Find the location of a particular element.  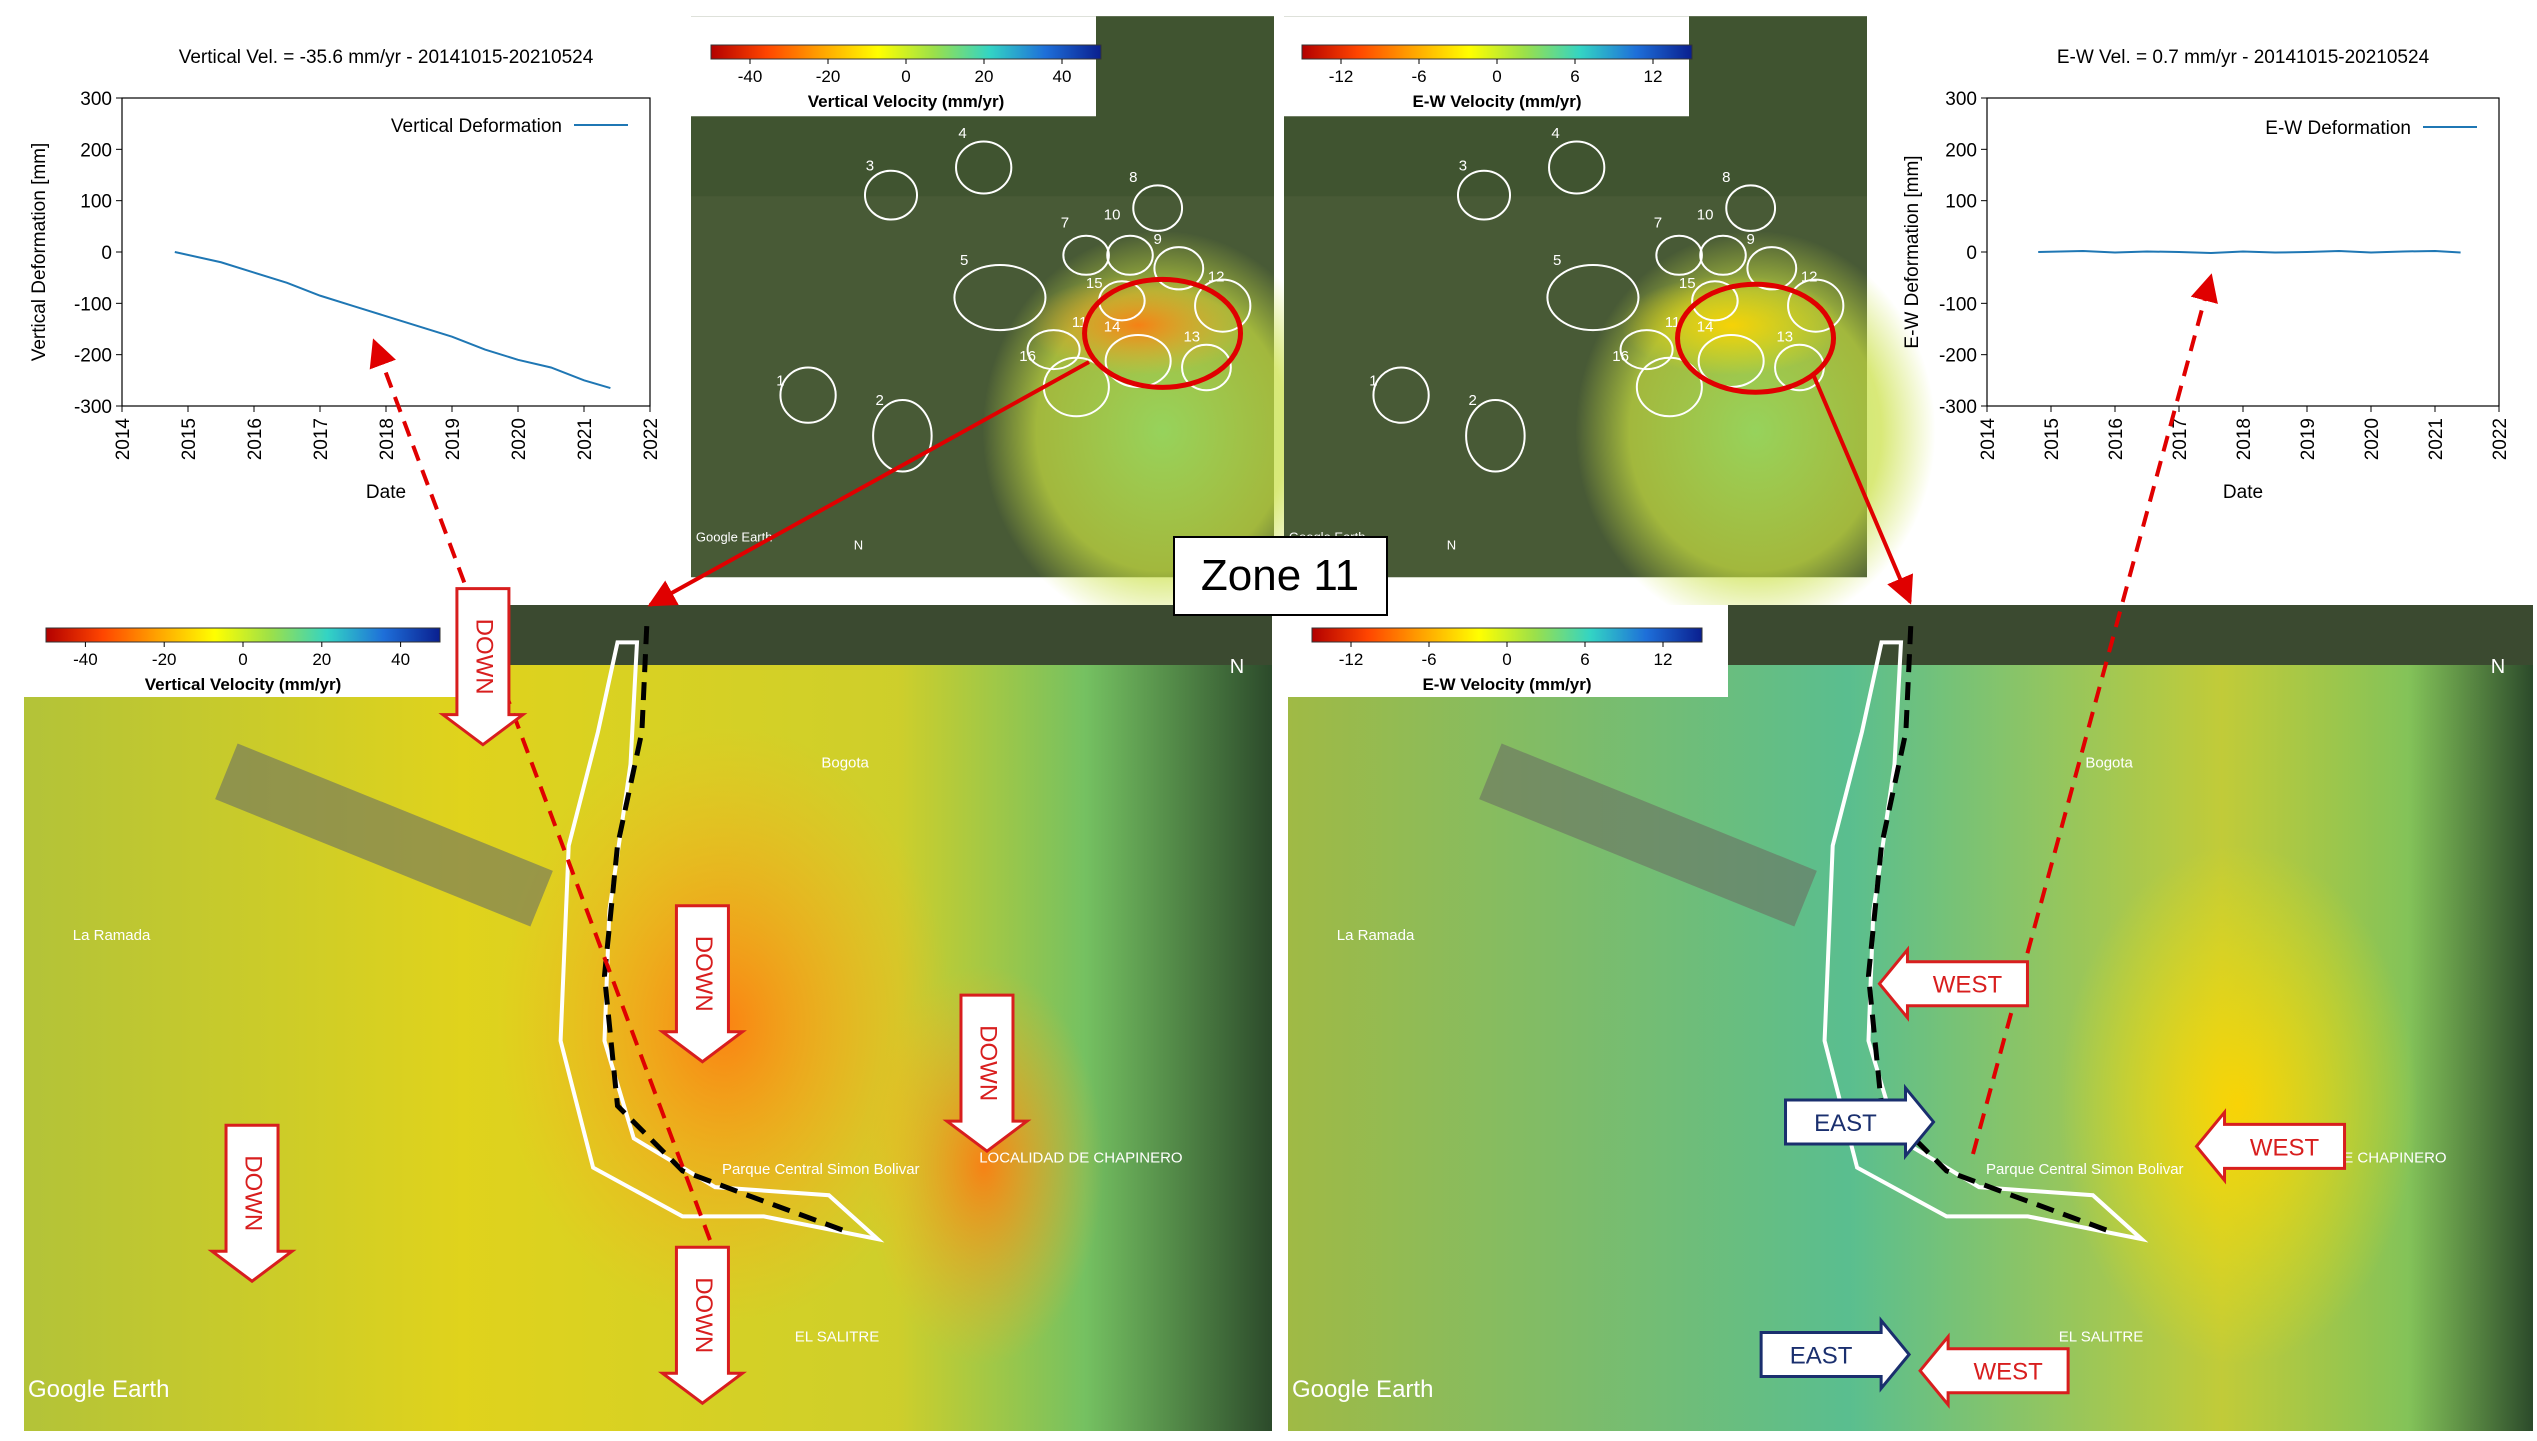

colorbar-tick-label: -40 is located at coordinates (85, 659).